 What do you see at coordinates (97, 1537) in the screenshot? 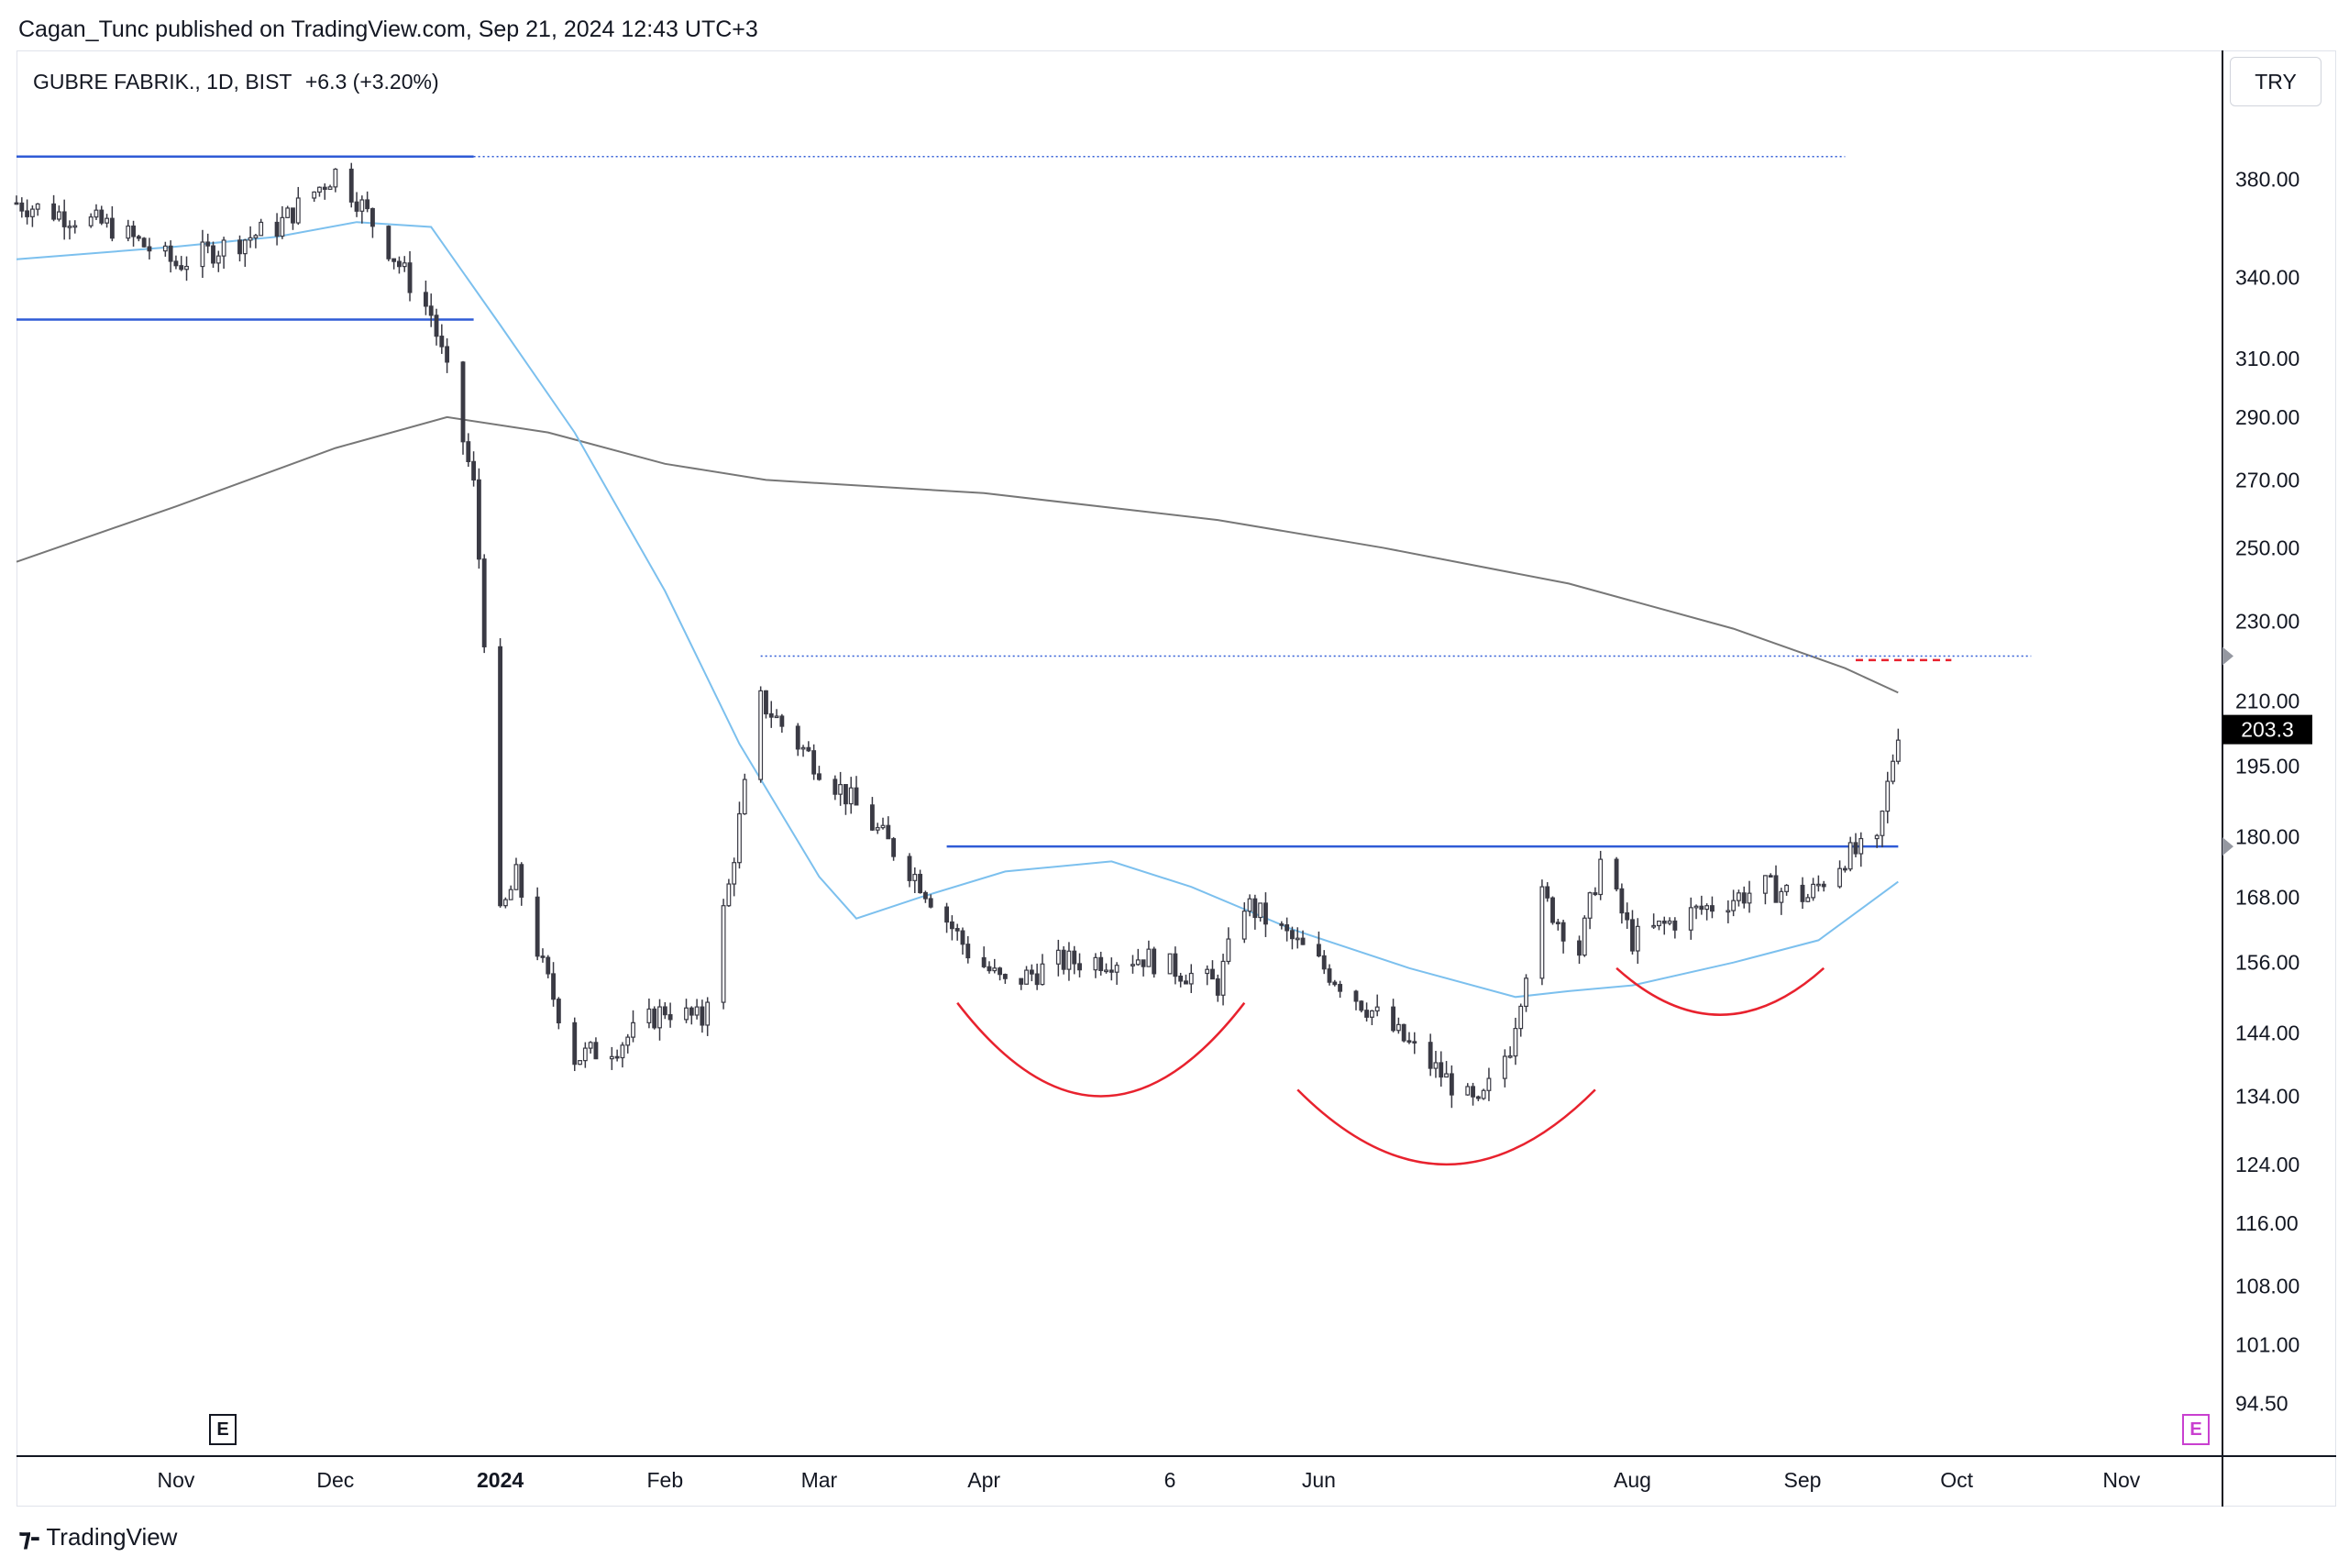
I see `tradingview-logo: ⁊⁃ TradingView` at bounding box center [97, 1537].